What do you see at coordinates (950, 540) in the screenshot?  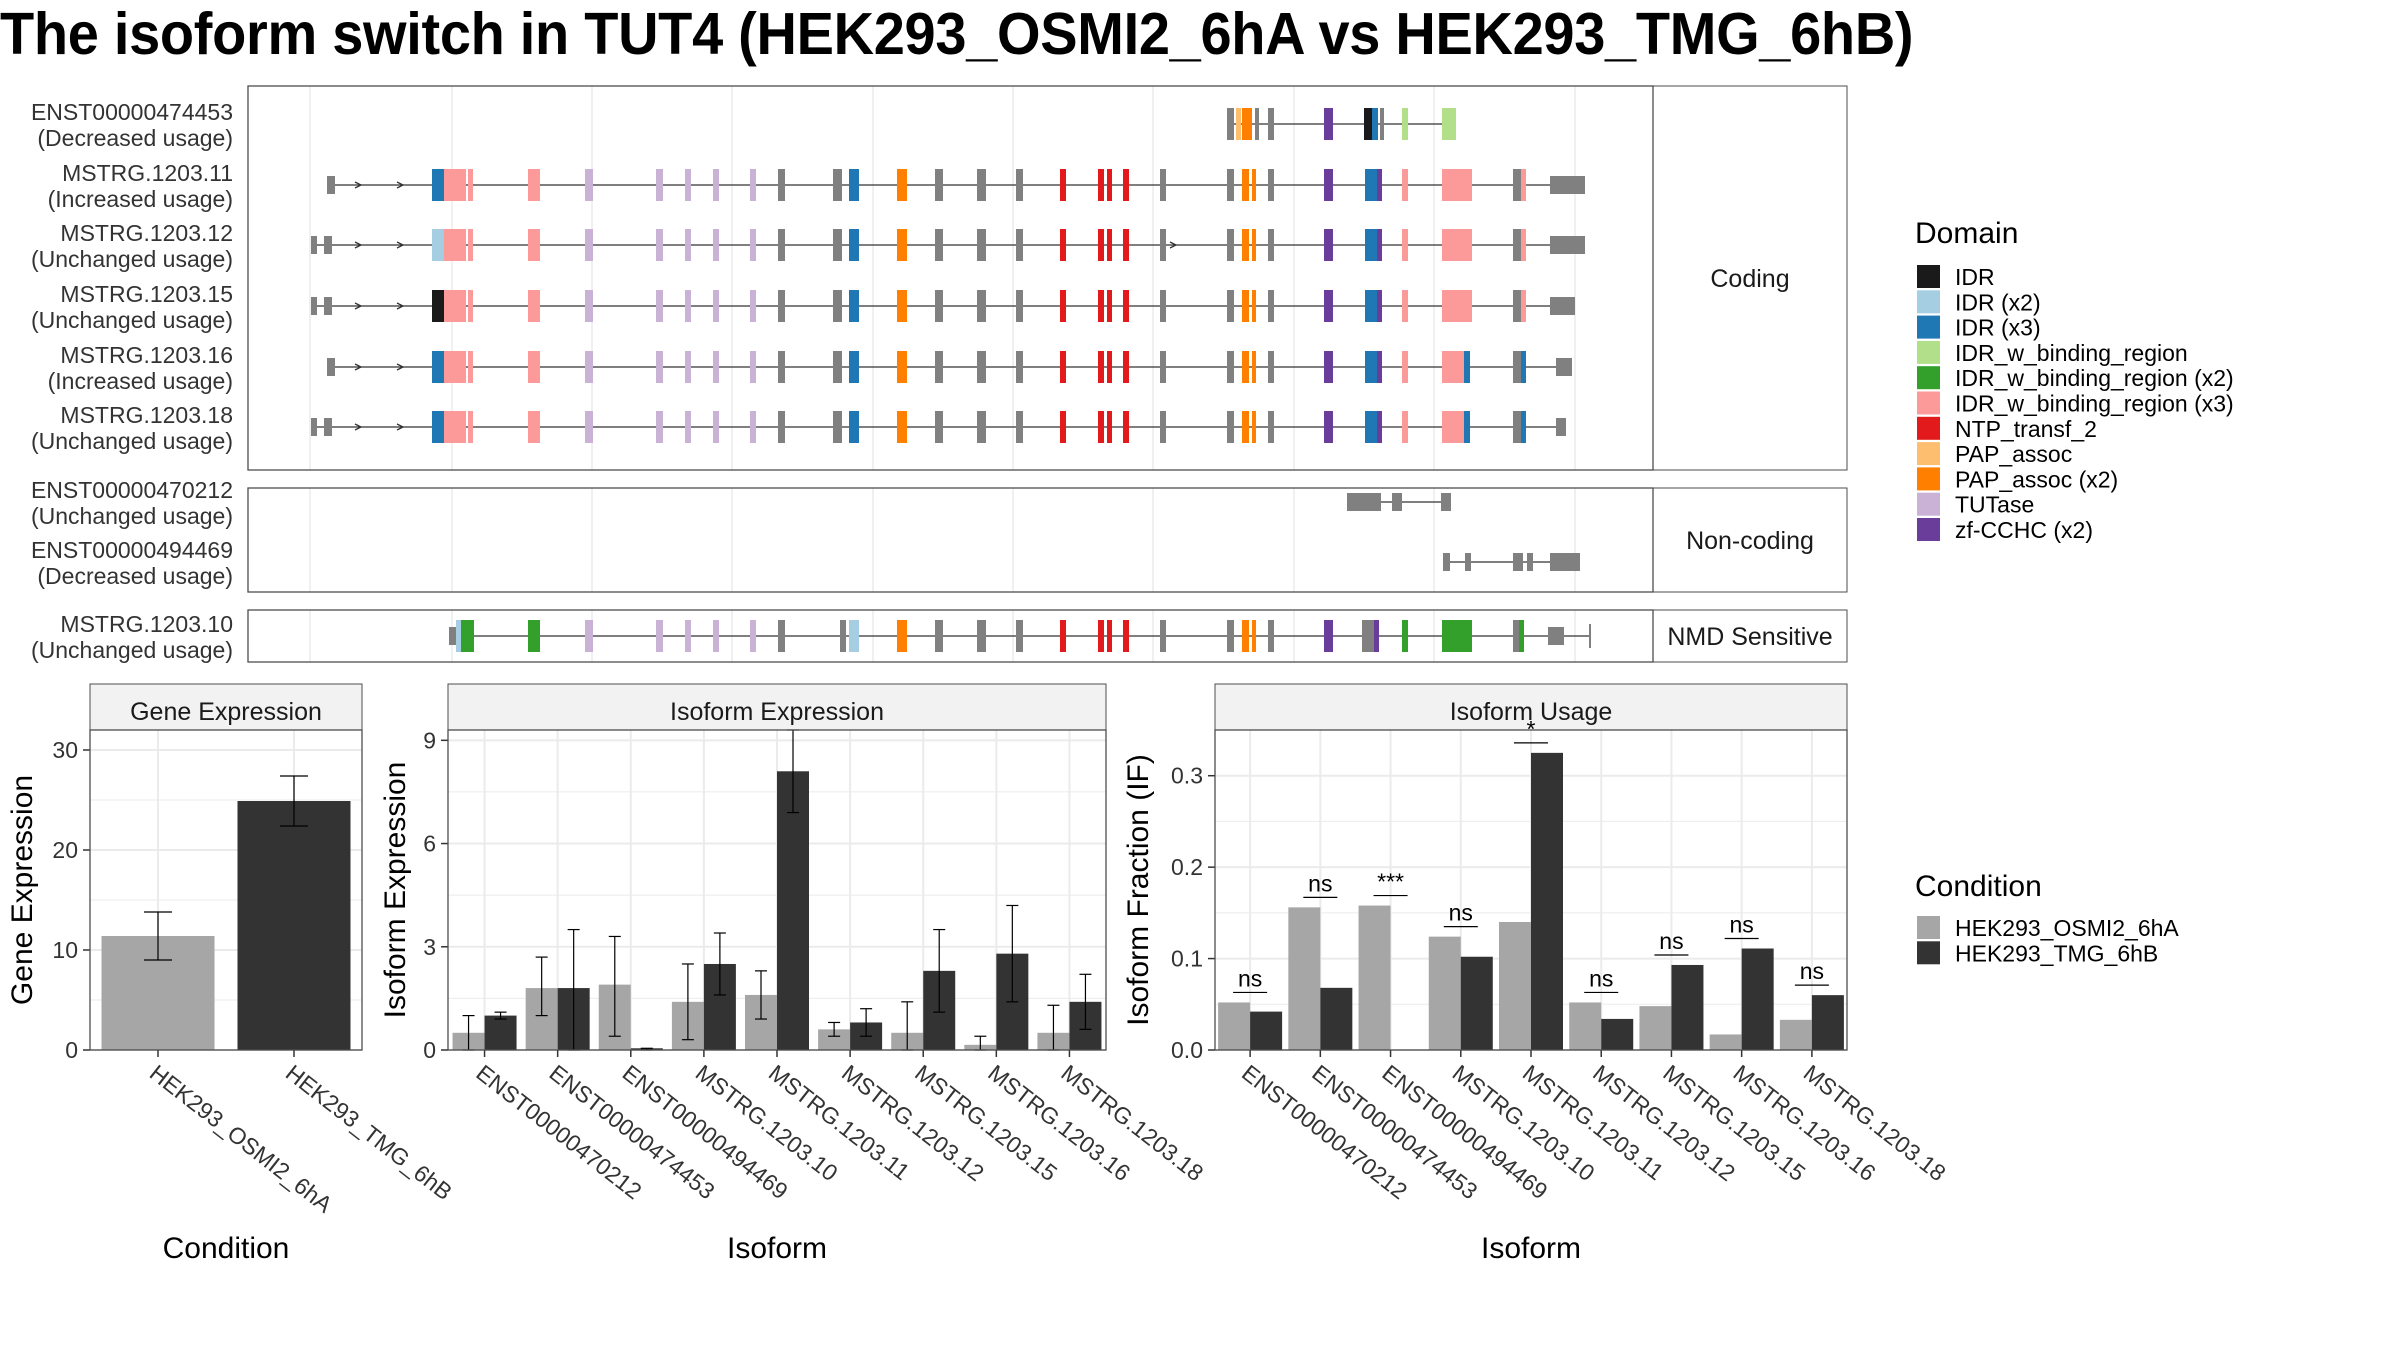 I see `structure-facet-border` at bounding box center [950, 540].